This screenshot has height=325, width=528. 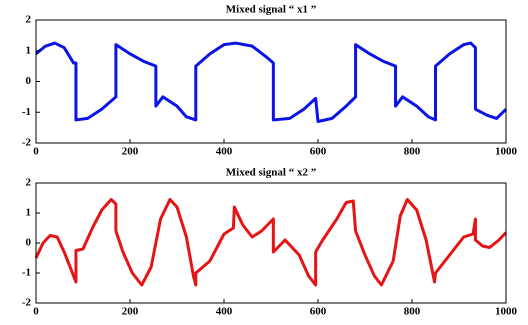 I want to click on chart-title: Mixed signal “ x2 ”, so click(x=271, y=173).